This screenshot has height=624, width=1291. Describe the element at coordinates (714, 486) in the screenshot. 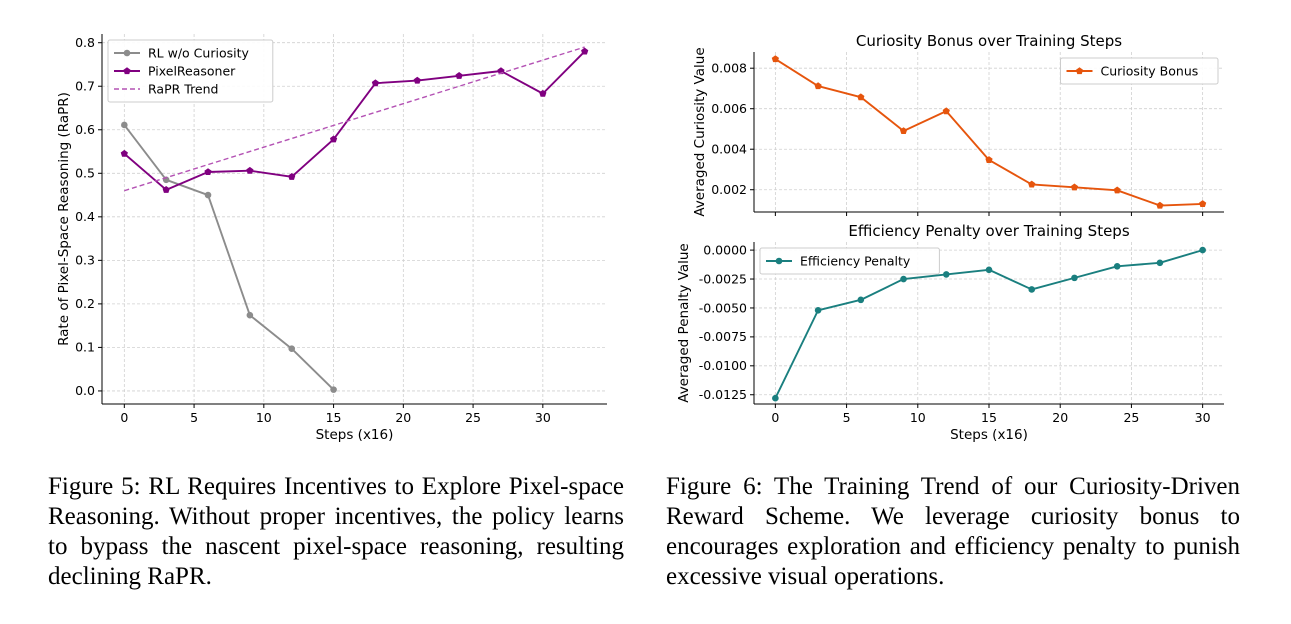

I see `figure-6-label: Figure 6:` at that location.